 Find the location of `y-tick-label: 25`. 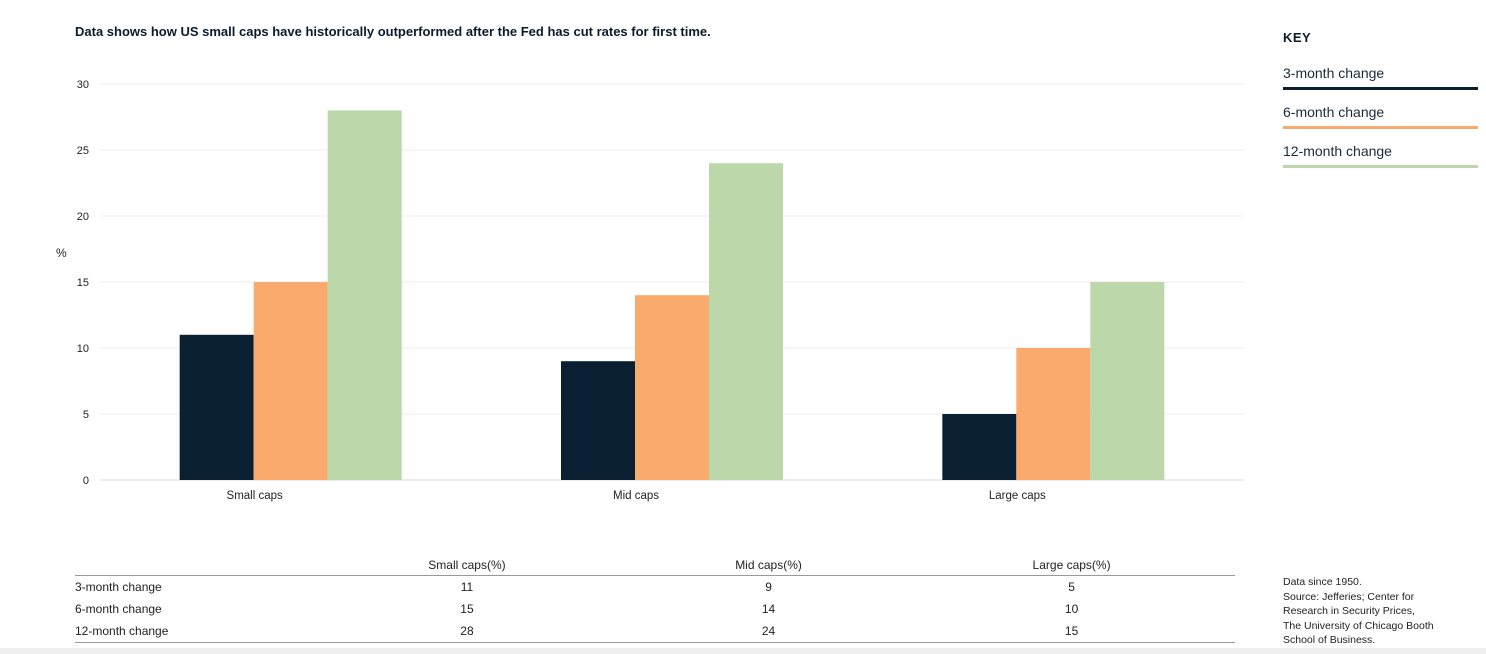

y-tick-label: 25 is located at coordinates (83, 151).